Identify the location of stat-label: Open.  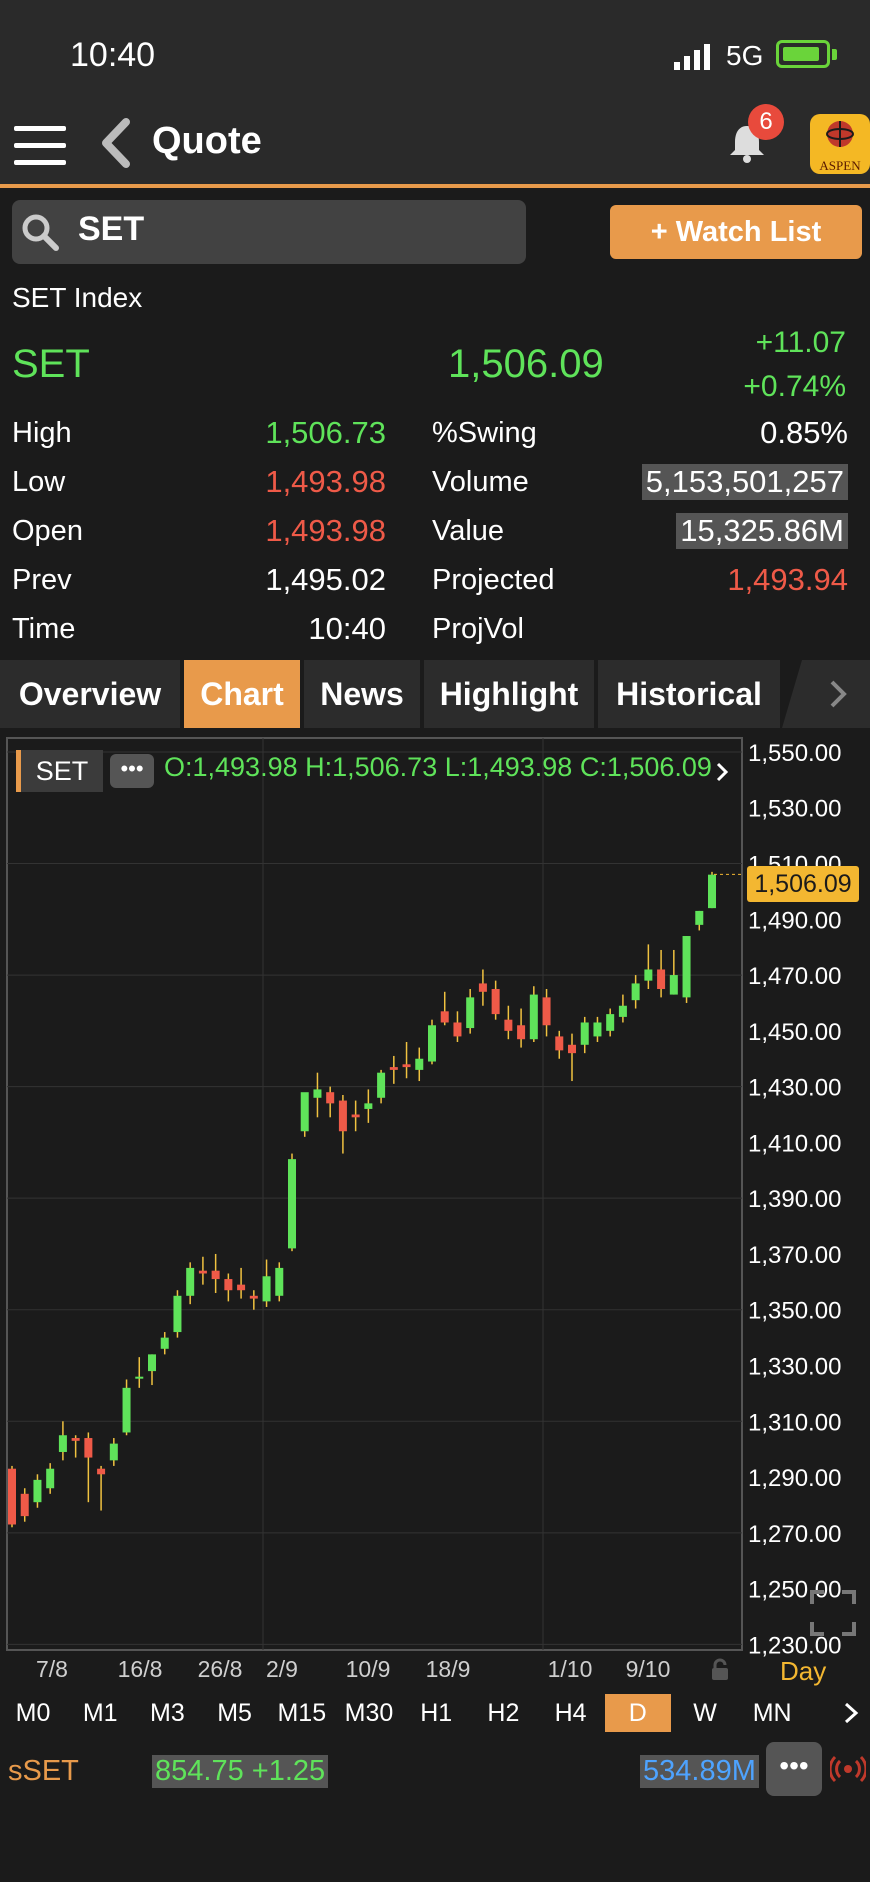
(47, 531).